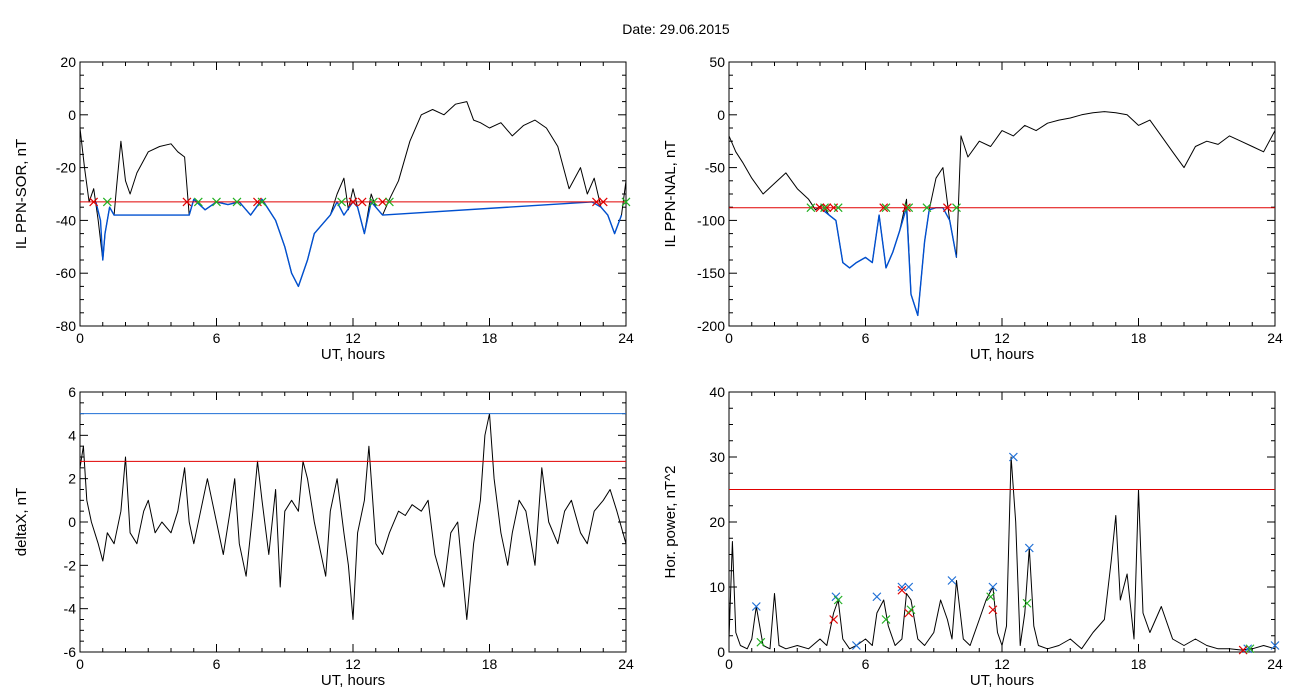  What do you see at coordinates (711, 326) in the screenshot?
I see `y-tick-label: -200` at bounding box center [711, 326].